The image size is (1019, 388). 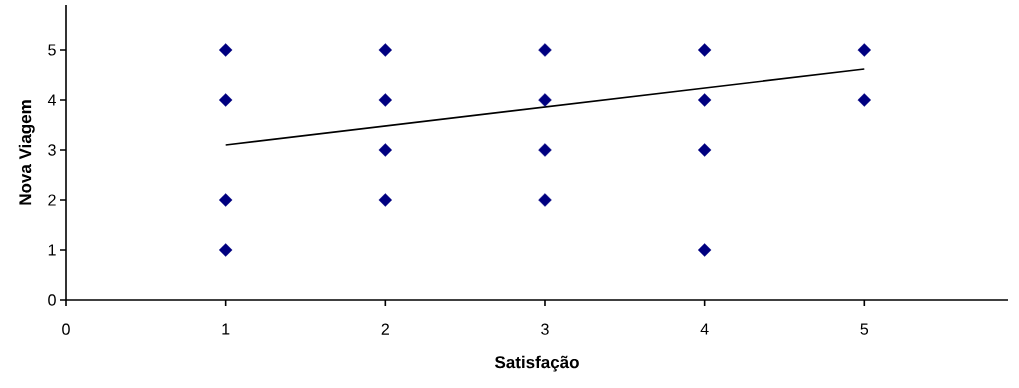 I want to click on x-tick-label: 4, so click(x=704, y=329).